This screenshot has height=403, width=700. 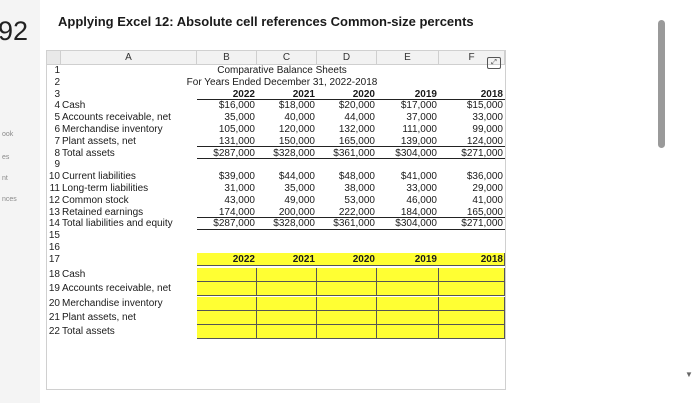 I want to click on year-header-cell: 2020, so click(x=347, y=95).